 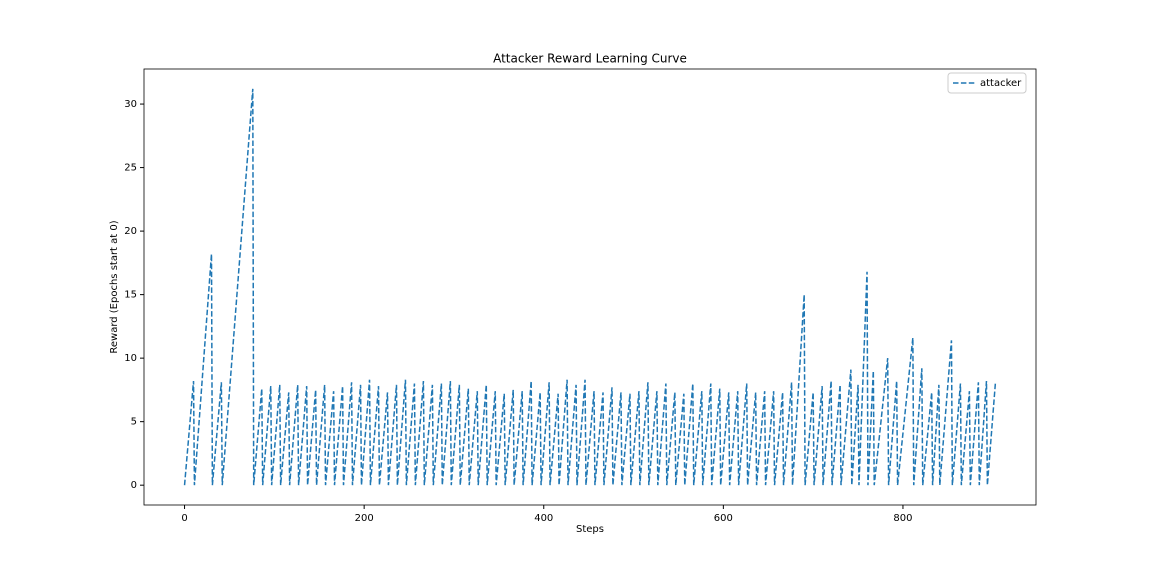 I want to click on x-tick-label: 800, so click(x=902, y=518).